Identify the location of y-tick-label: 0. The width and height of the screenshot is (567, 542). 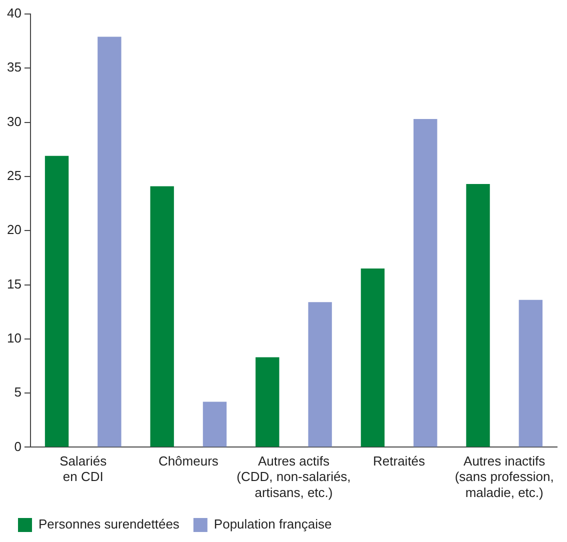
(18, 446).